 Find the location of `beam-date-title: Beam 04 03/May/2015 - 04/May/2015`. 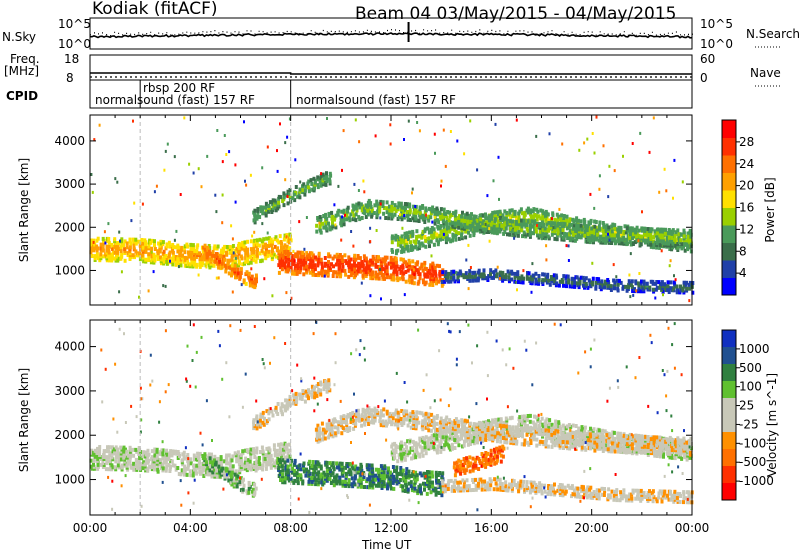

beam-date-title: Beam 04 03/May/2015 - 04/May/2015 is located at coordinates (516, 14).